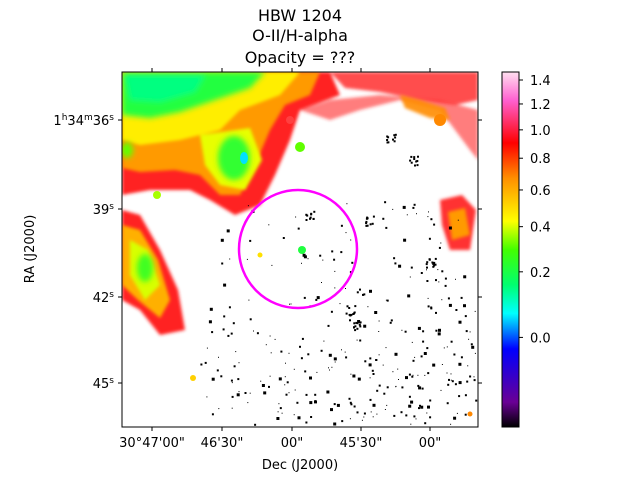 This screenshot has height=480, width=640. What do you see at coordinates (104, 298) in the screenshot?
I see `y-tick-label: 42s` at bounding box center [104, 298].